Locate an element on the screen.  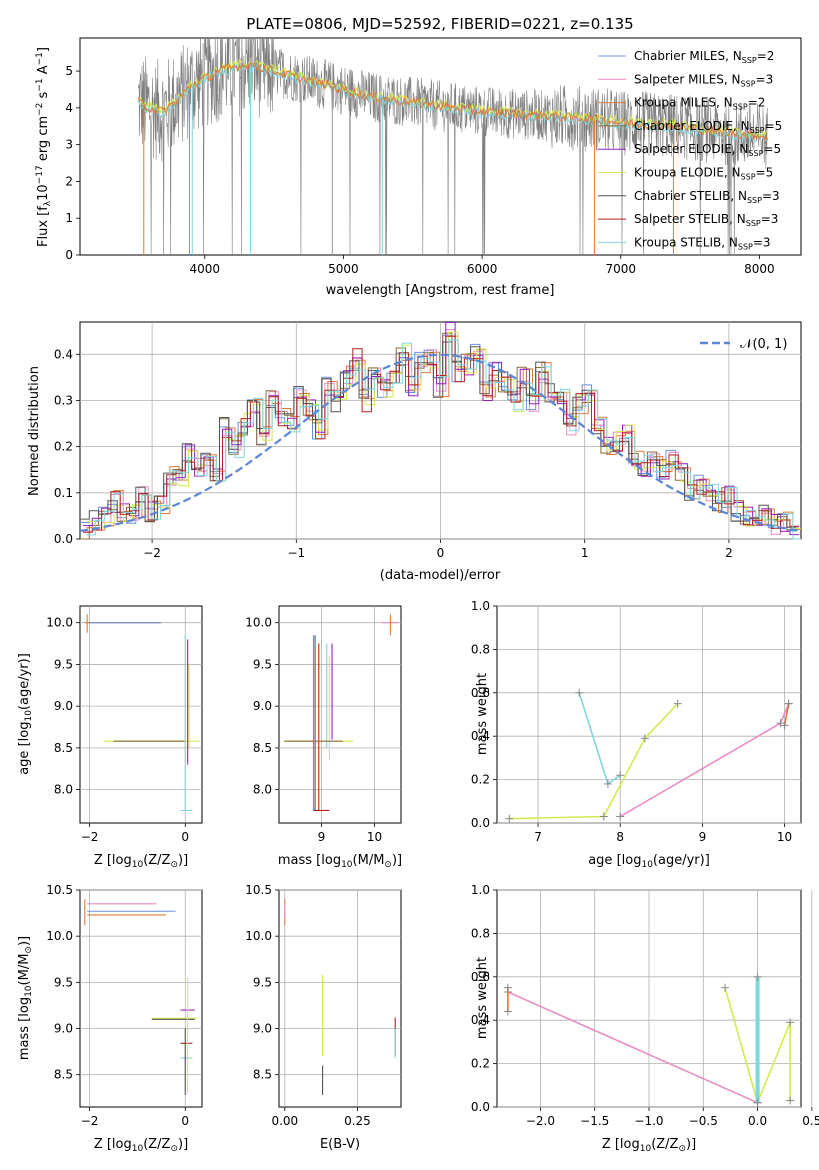
x-tick-label: 5000 is located at coordinates (343, 269).